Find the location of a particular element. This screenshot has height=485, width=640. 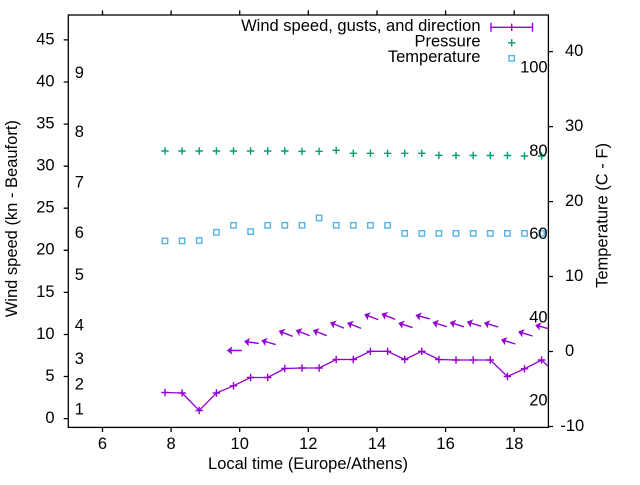

svg-text: 16 is located at coordinates (445, 444).